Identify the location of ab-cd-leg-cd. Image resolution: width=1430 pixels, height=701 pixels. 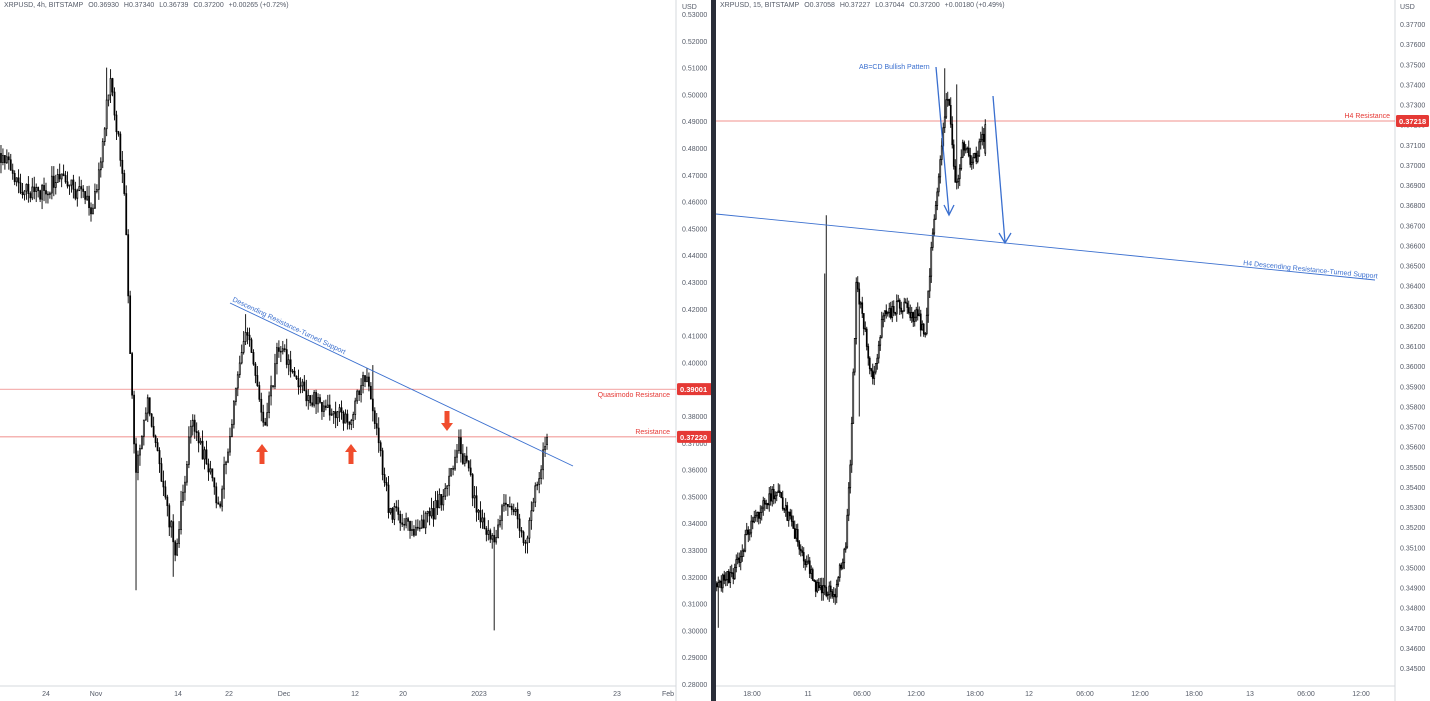
(999, 169).